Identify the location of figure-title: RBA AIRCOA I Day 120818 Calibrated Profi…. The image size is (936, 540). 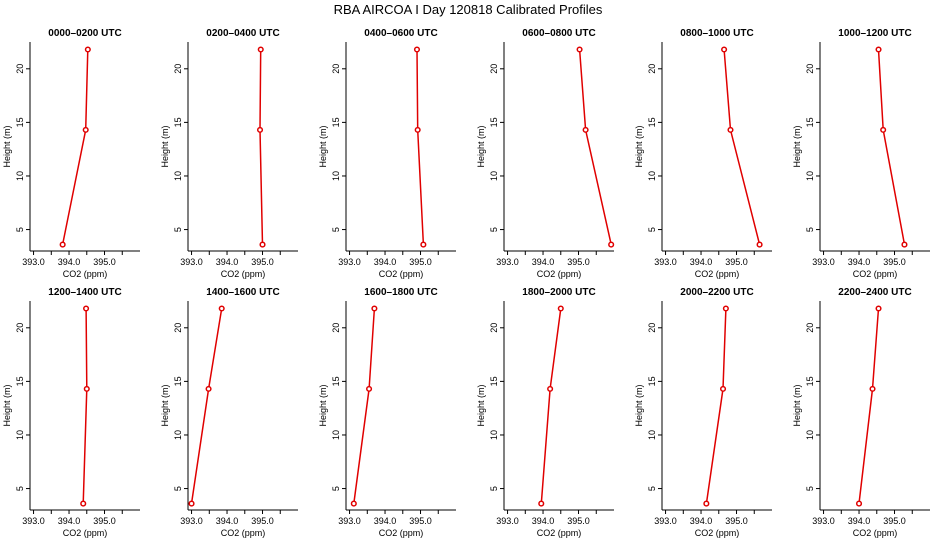
(468, 9).